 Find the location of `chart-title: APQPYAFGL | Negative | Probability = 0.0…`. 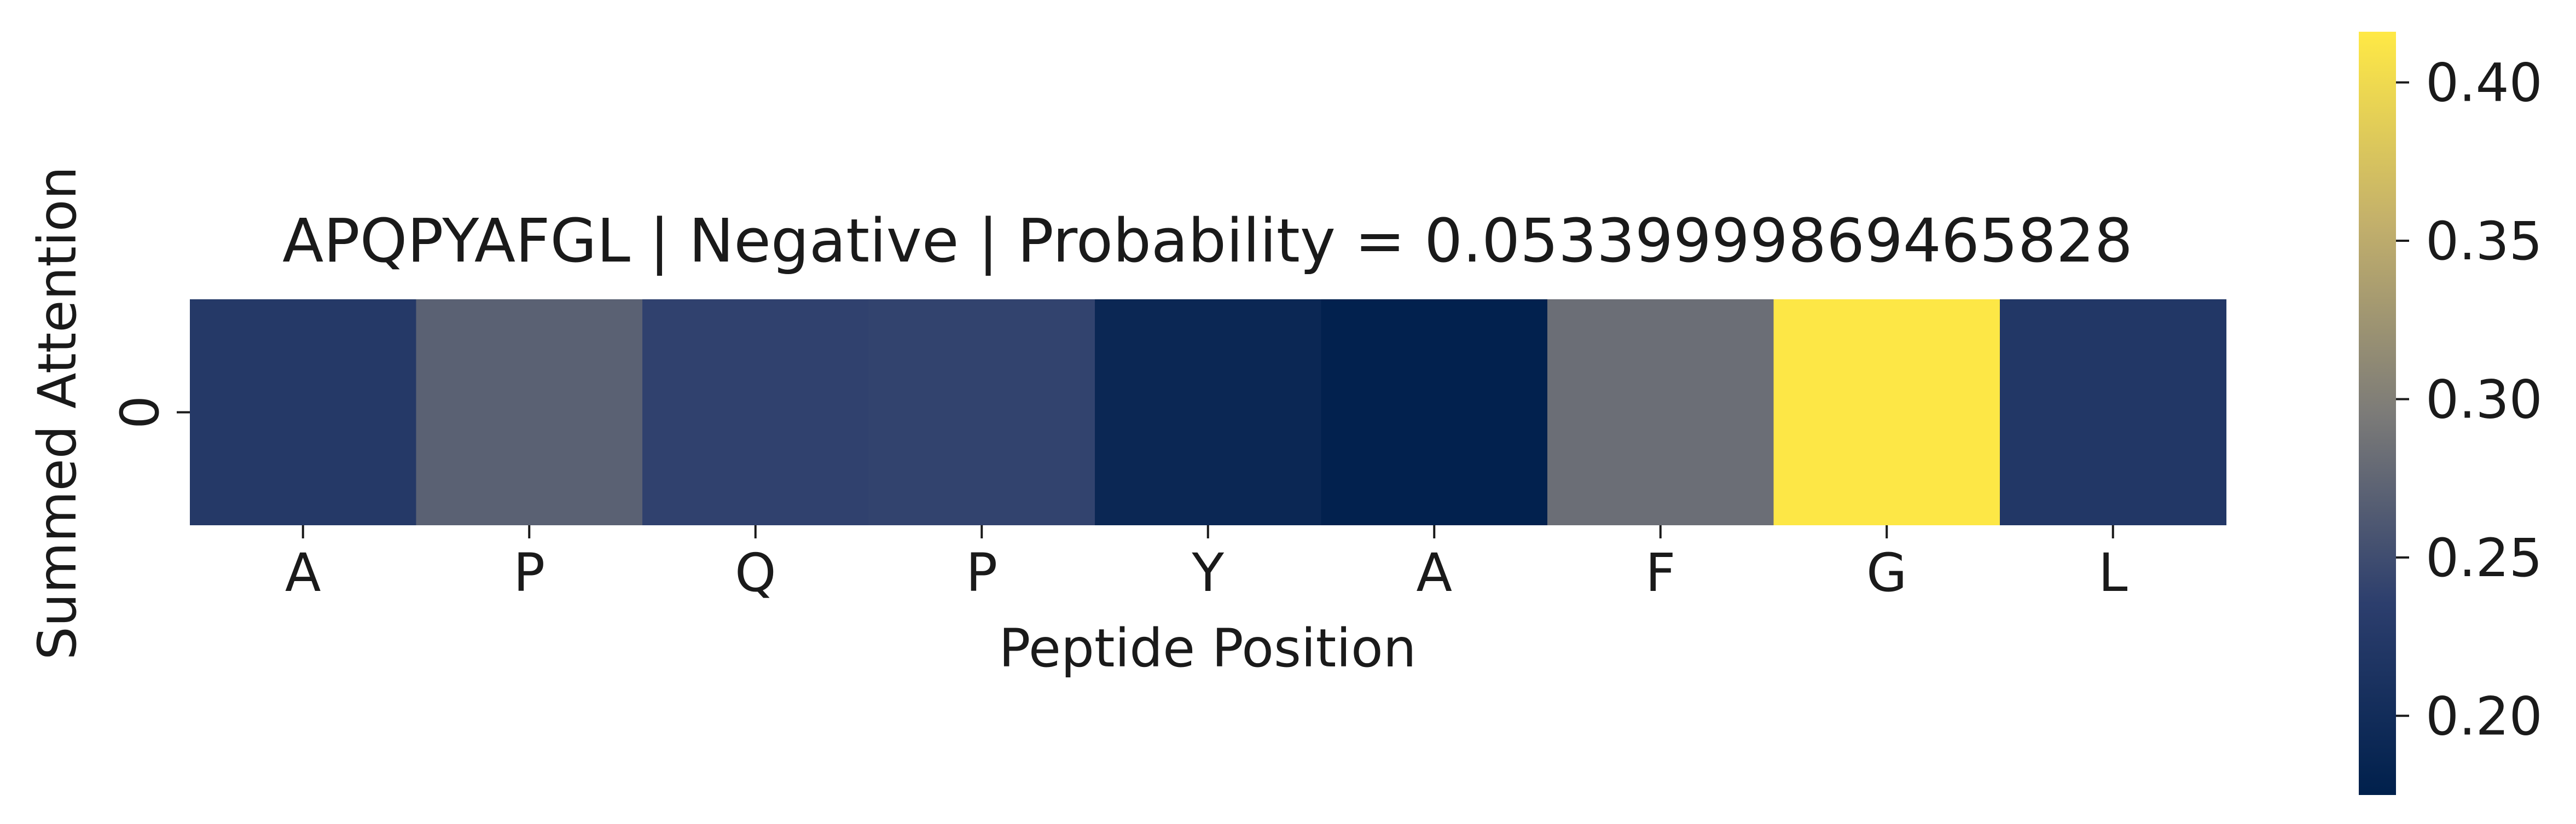

chart-title: APQPYAFGL | Negative | Probability = 0.0… is located at coordinates (1207, 241).